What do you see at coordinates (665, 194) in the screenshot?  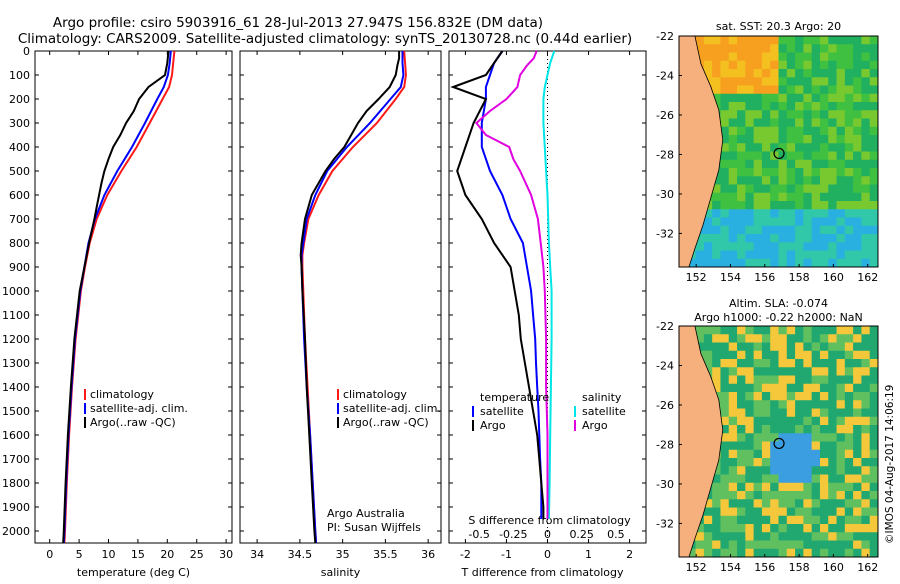 I see `lat-tick-label: -30` at bounding box center [665, 194].